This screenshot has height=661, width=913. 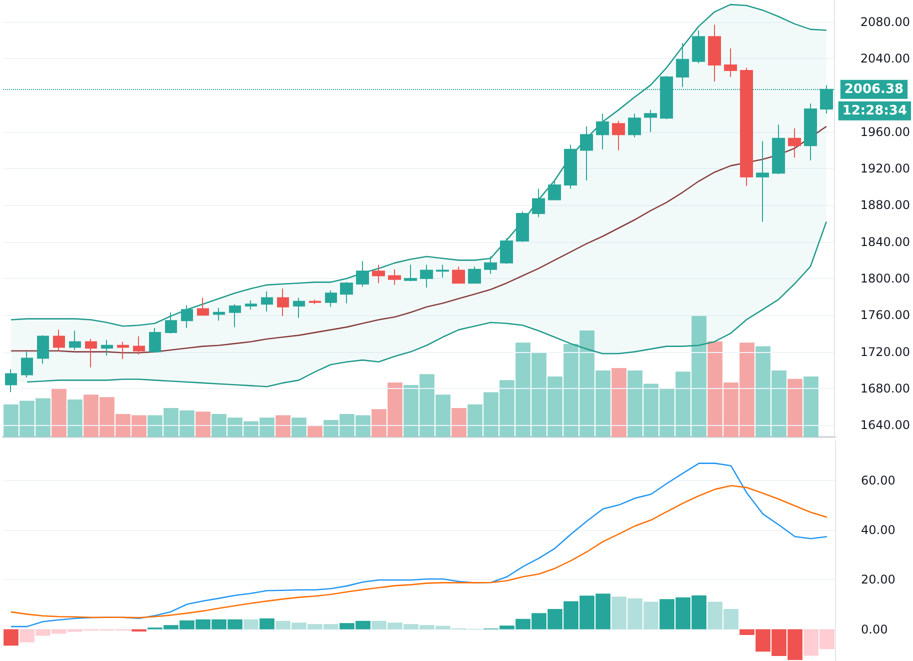 I want to click on y-tick-label: 1720.00, so click(x=885, y=351).